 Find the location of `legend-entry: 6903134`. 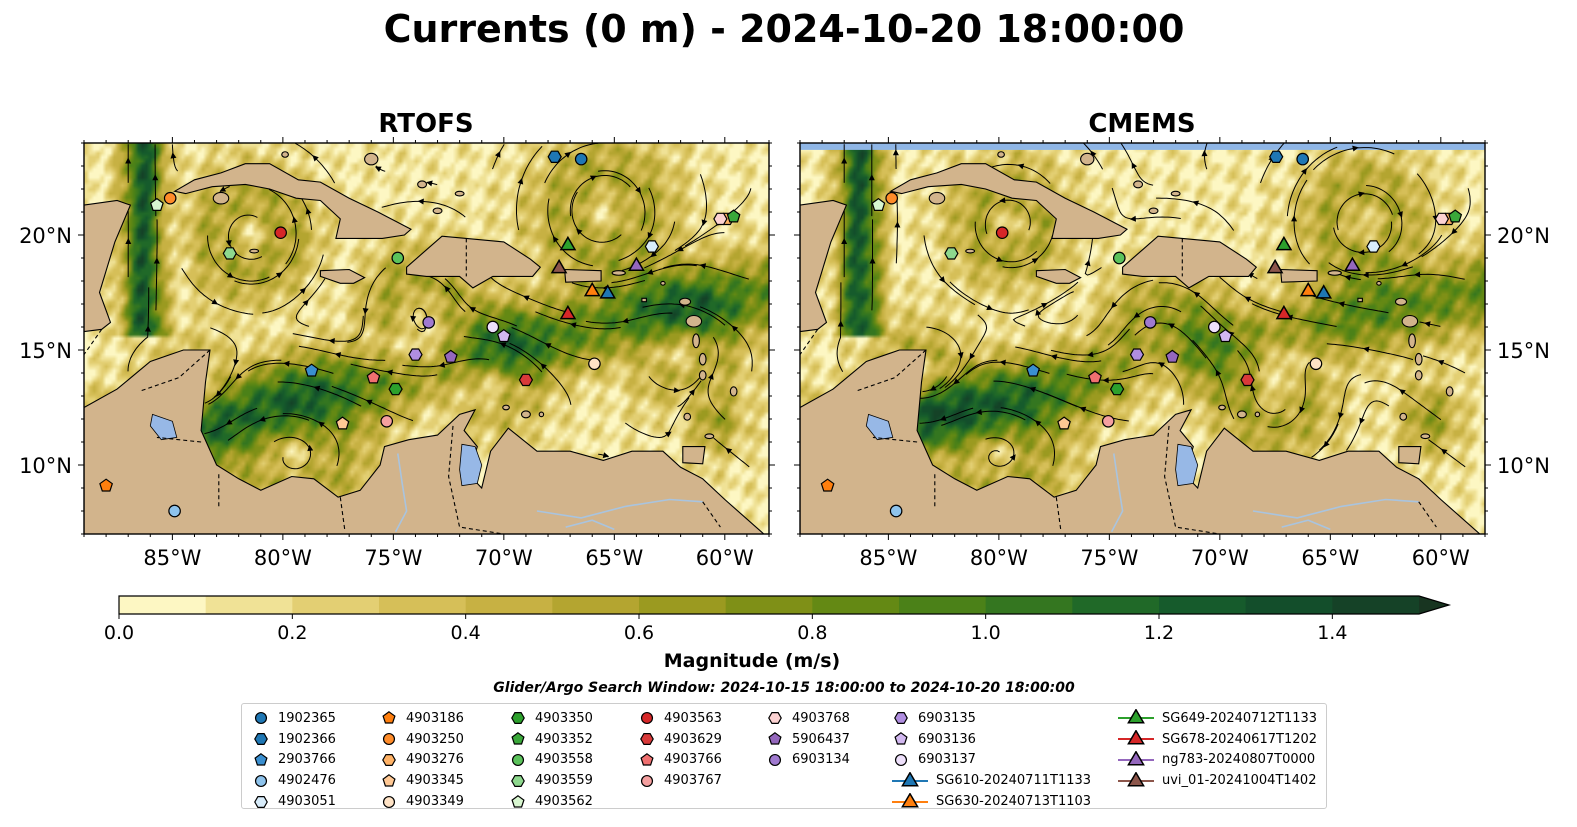

legend-entry: 6903134 is located at coordinates (808, 760).